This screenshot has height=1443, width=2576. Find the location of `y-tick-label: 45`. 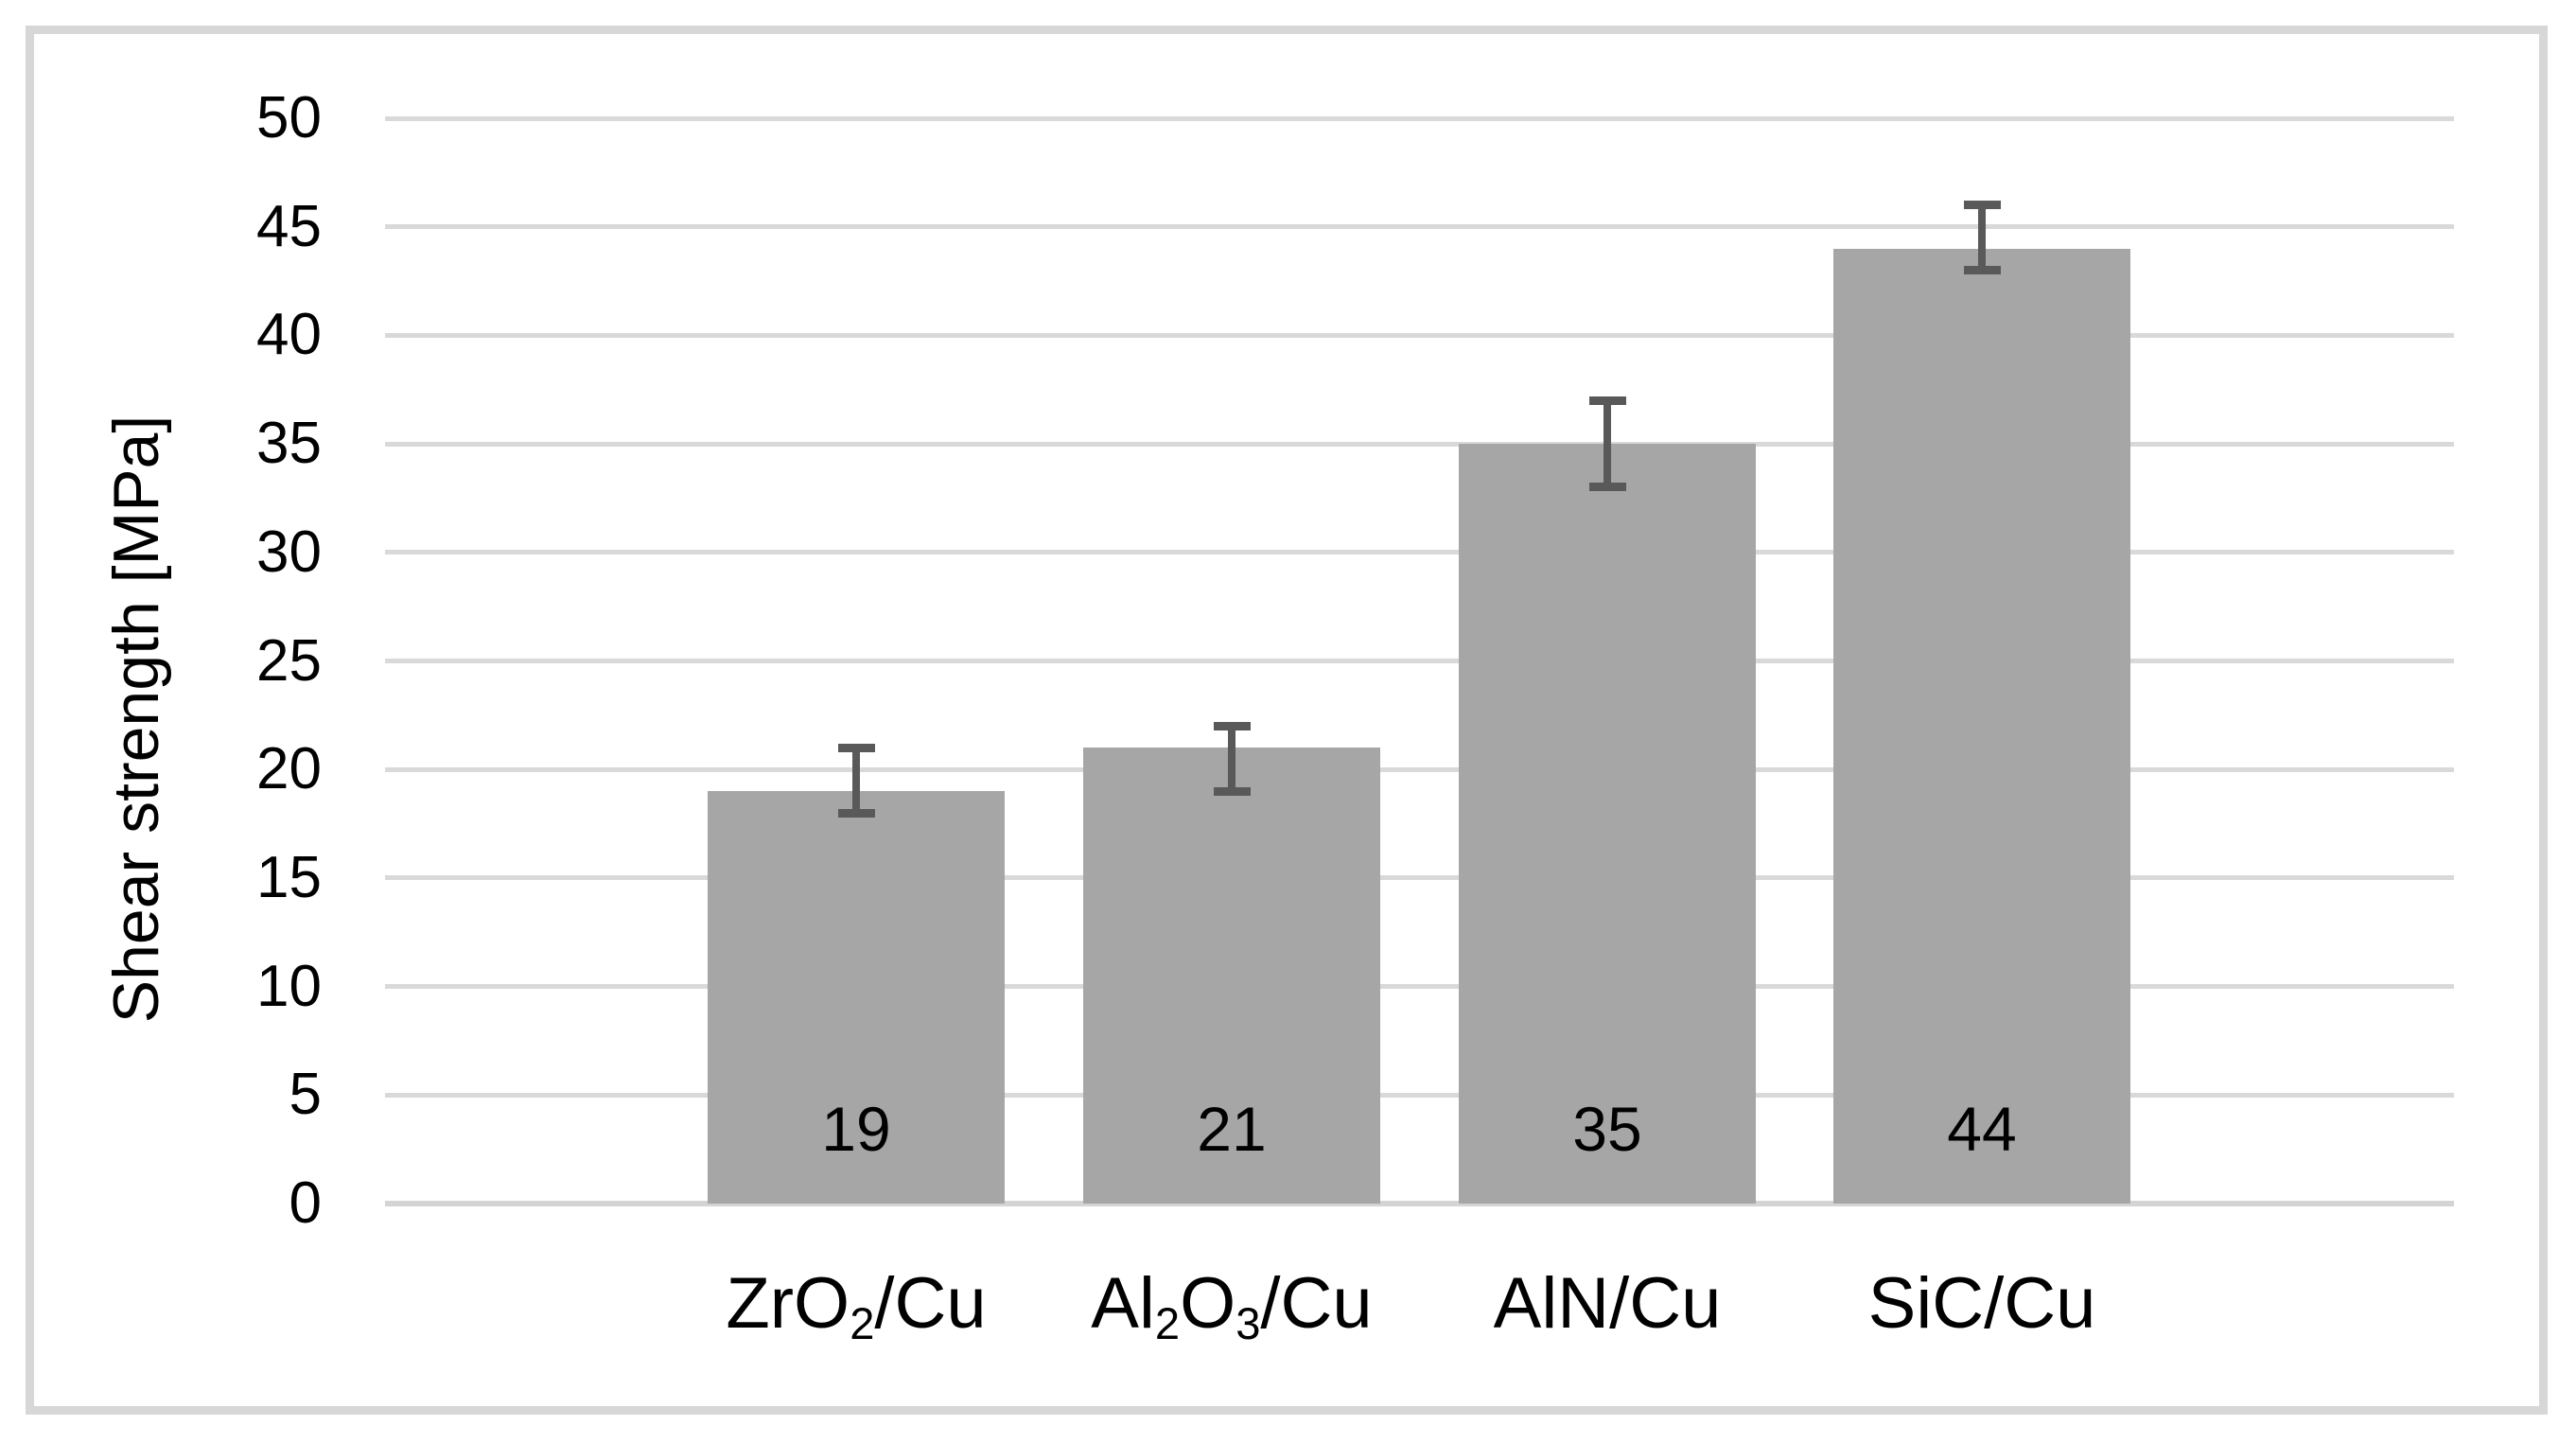

y-tick-label: 45 is located at coordinates (289, 226).